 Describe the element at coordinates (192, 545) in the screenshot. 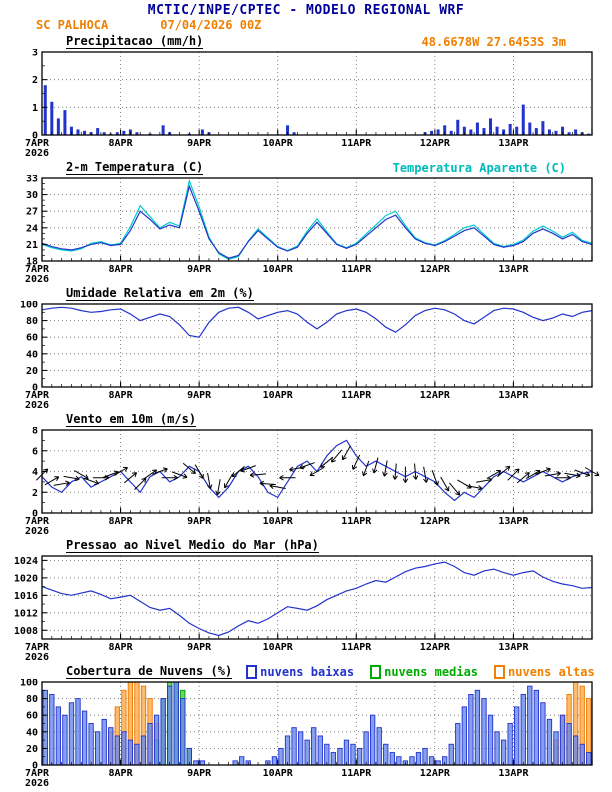

I see `panel-title-pressure: Pressao ao Nivel Medio do Mar (hPa)` at that location.